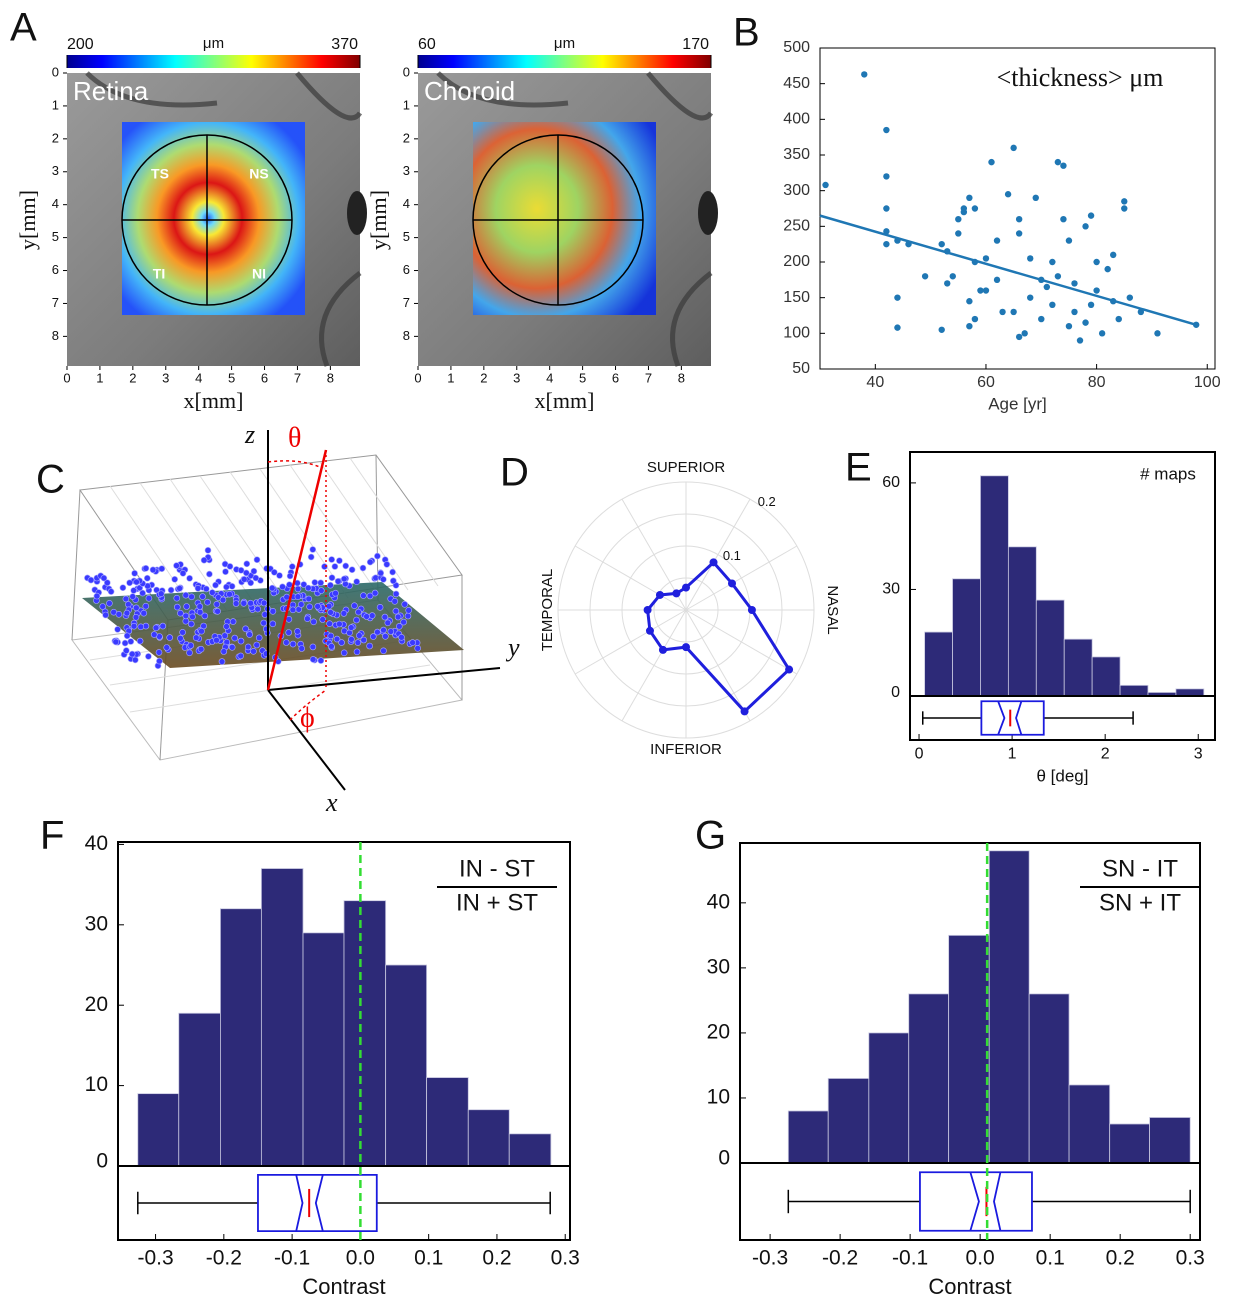 This screenshot has height=1306, width=1235. I want to click on r-tick-label: 0.1, so click(732, 555).